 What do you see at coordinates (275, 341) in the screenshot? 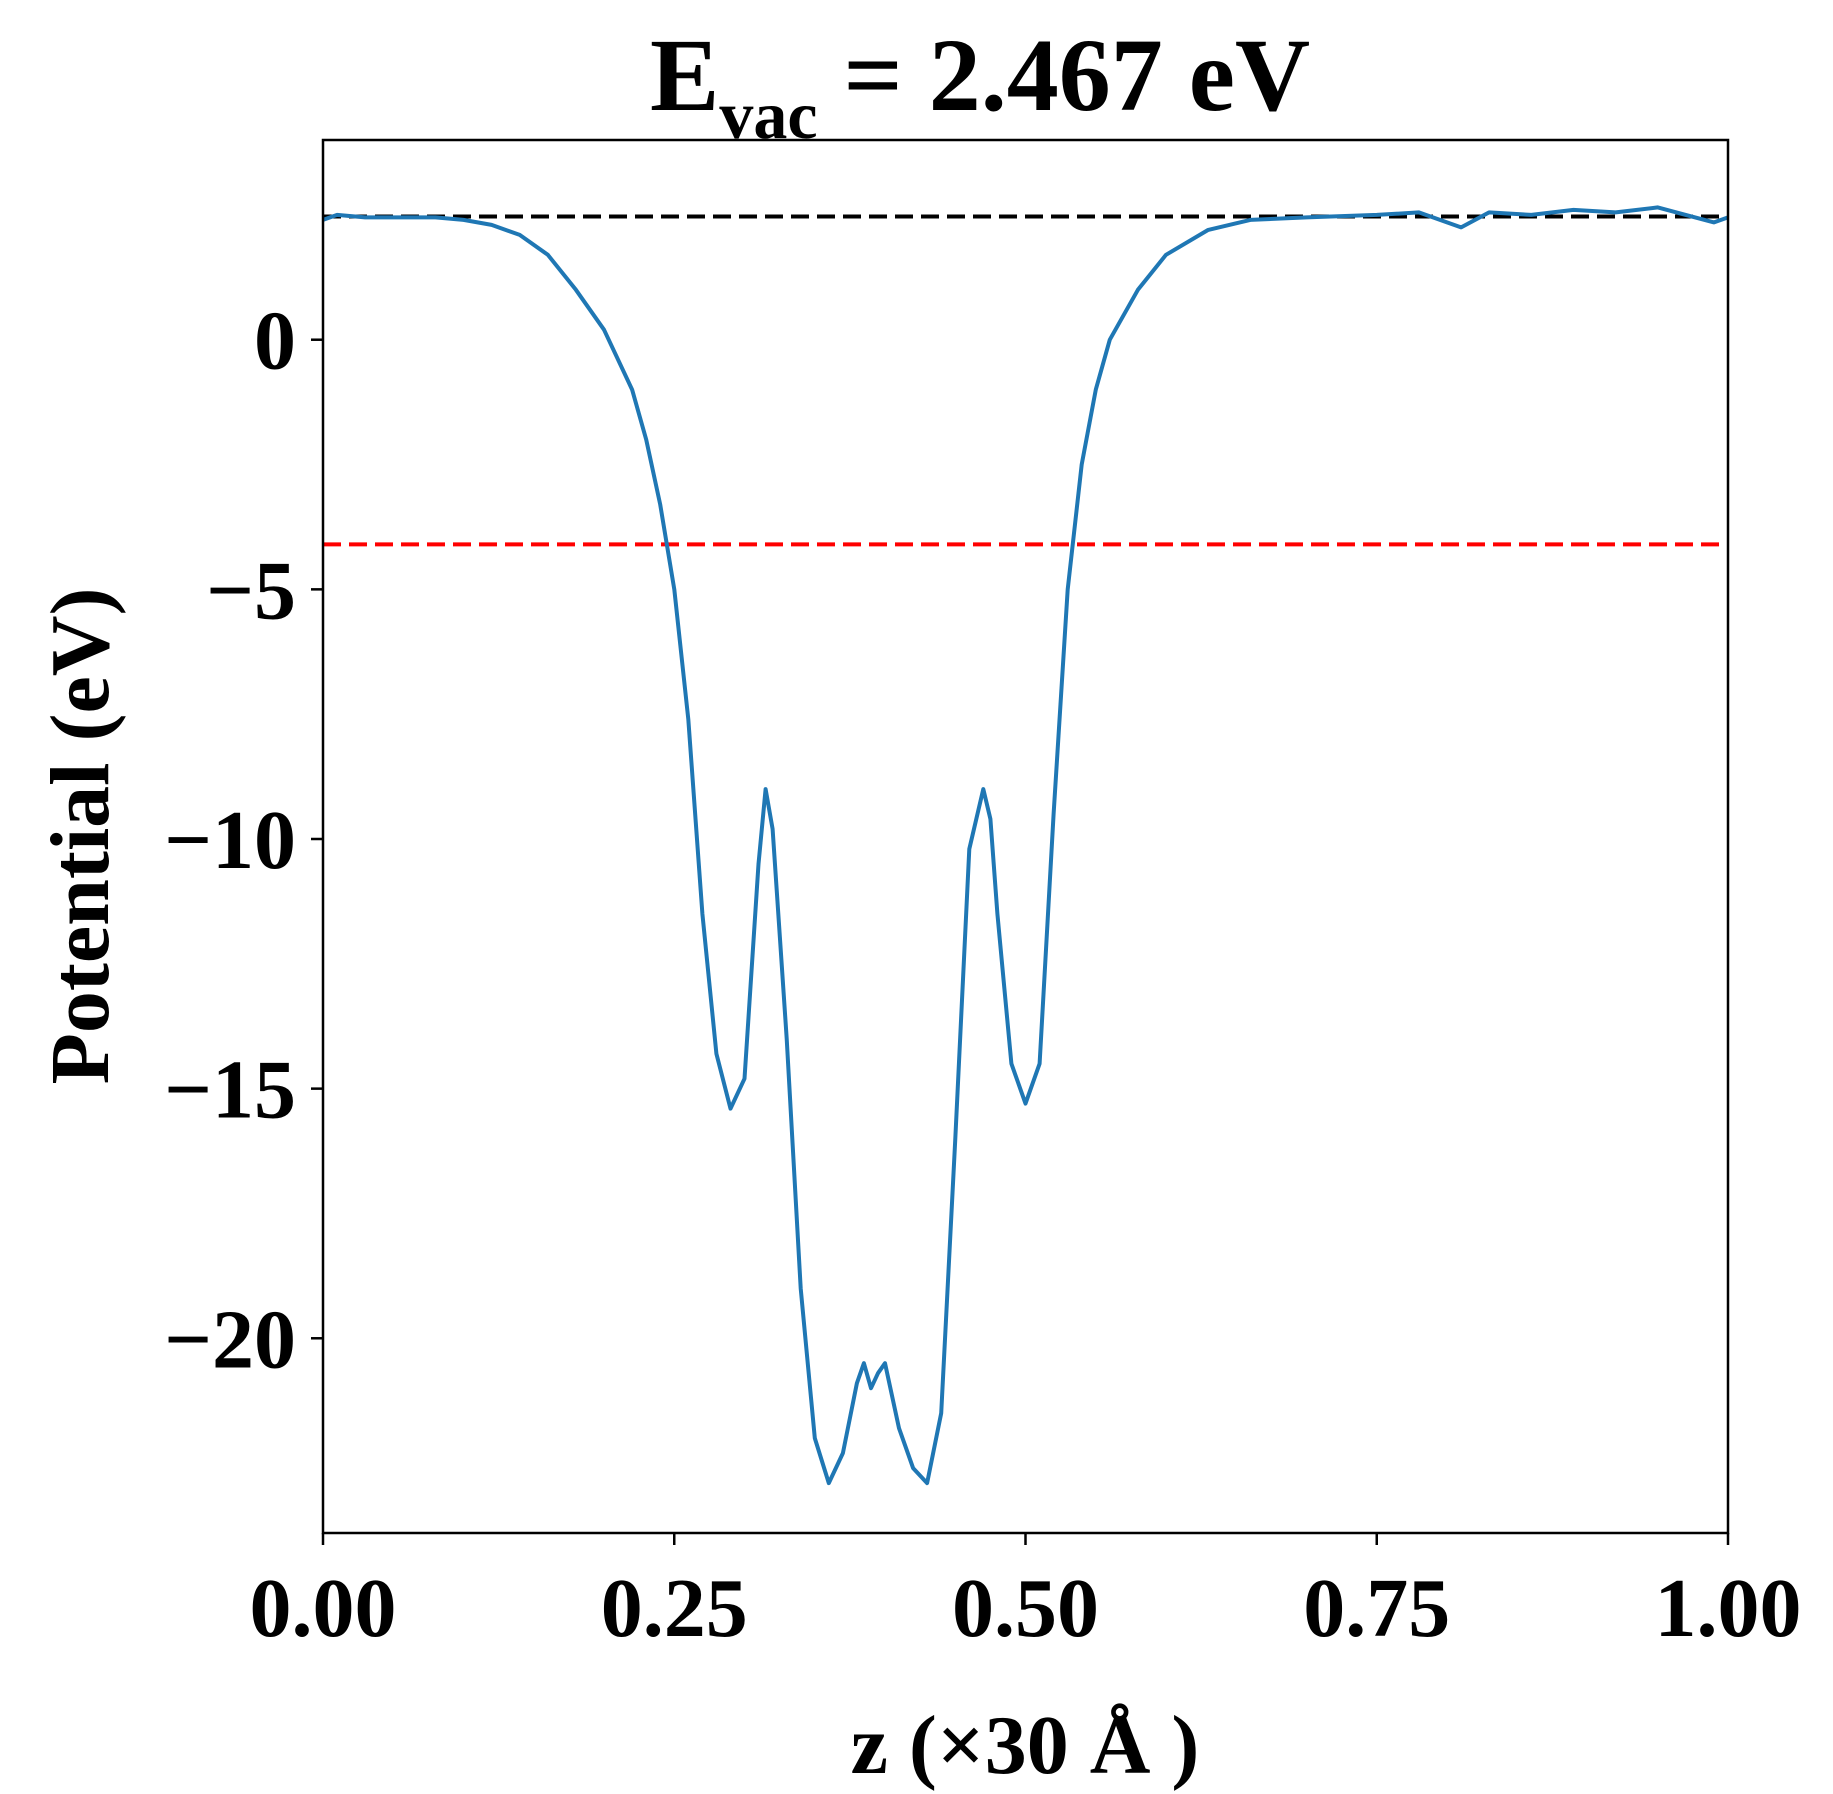
I see `y-tick-label: 0` at bounding box center [275, 341].